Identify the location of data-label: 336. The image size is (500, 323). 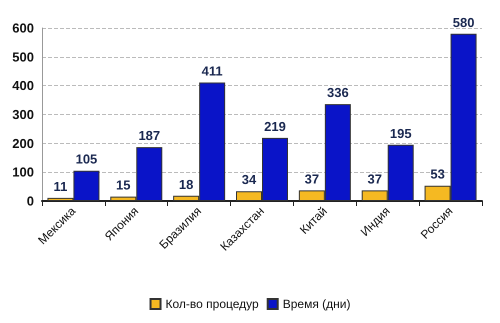
(338, 92).